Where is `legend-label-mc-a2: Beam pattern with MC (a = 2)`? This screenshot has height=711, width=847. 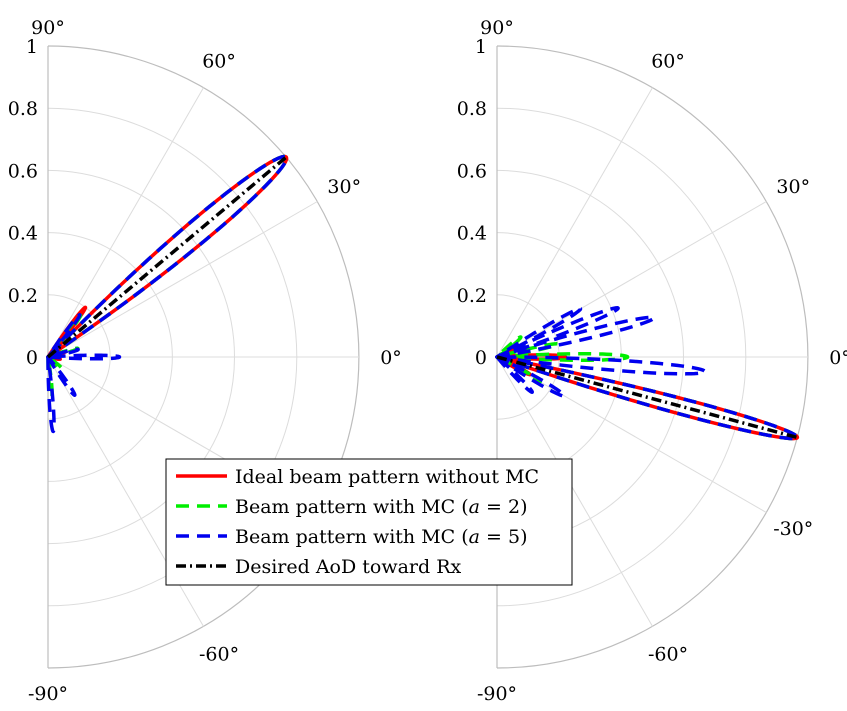
legend-label-mc-a2: Beam pattern with MC (a = 2) is located at coordinates (381, 507).